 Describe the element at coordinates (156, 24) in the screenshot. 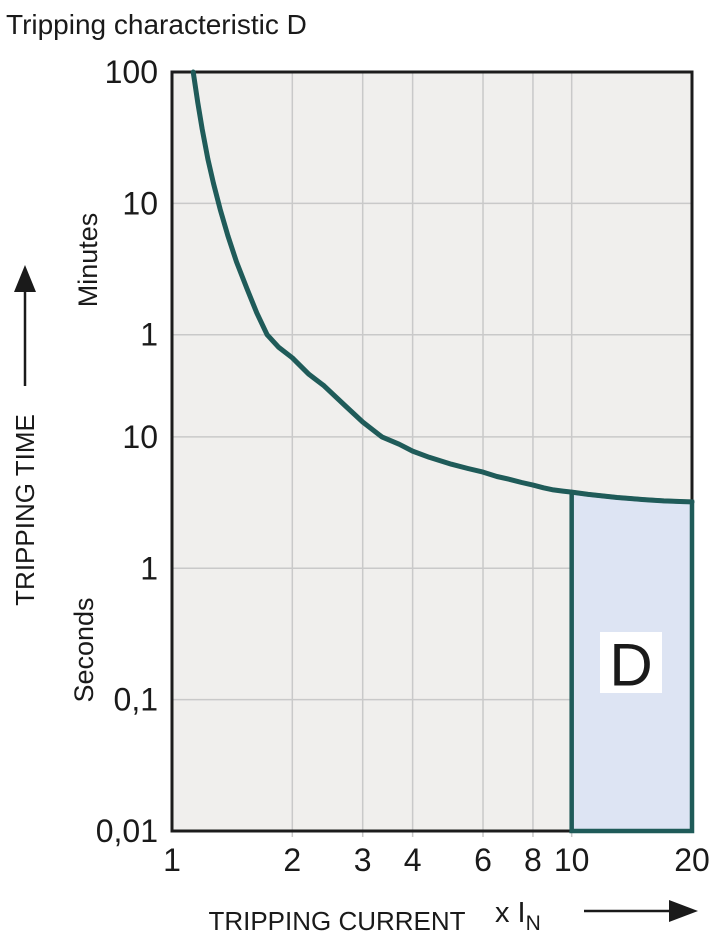

I see `chart-title: Tripping characteristic D` at that location.